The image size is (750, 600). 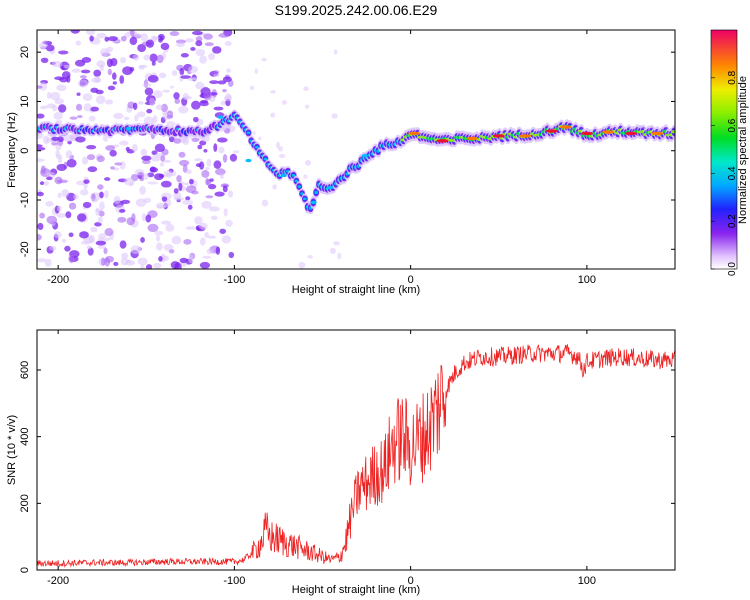 What do you see at coordinates (587, 581) in the screenshot?
I see `x-tick-label: 100` at bounding box center [587, 581].